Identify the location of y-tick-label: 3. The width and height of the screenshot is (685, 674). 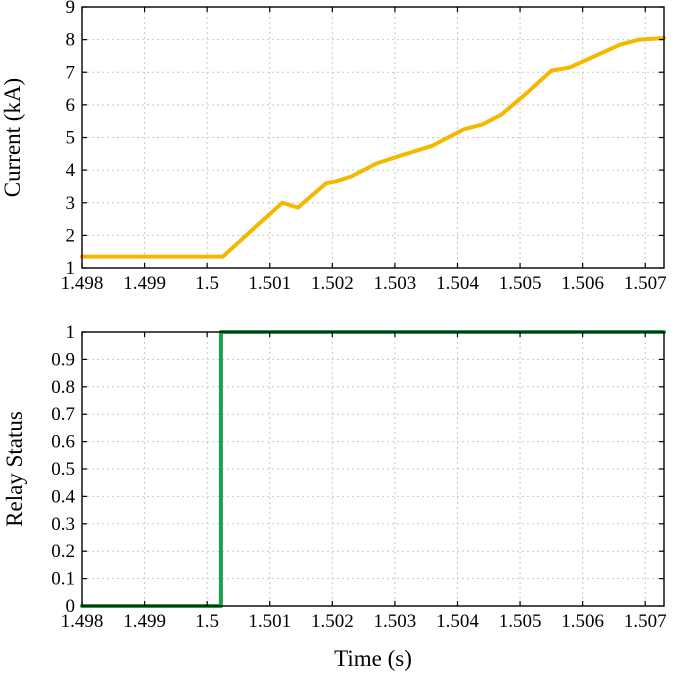
(71, 203).